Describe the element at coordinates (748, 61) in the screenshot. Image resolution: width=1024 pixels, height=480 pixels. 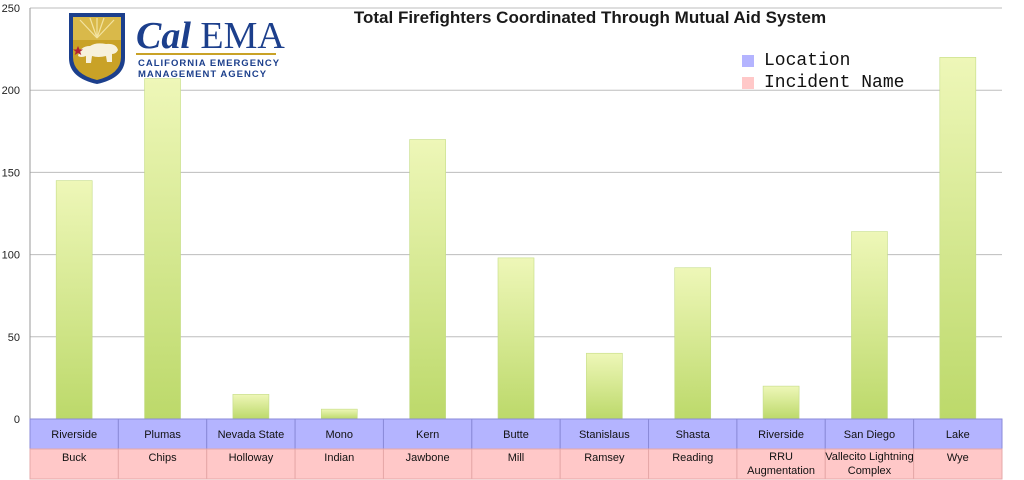
I see `legend-swatch-location` at that location.